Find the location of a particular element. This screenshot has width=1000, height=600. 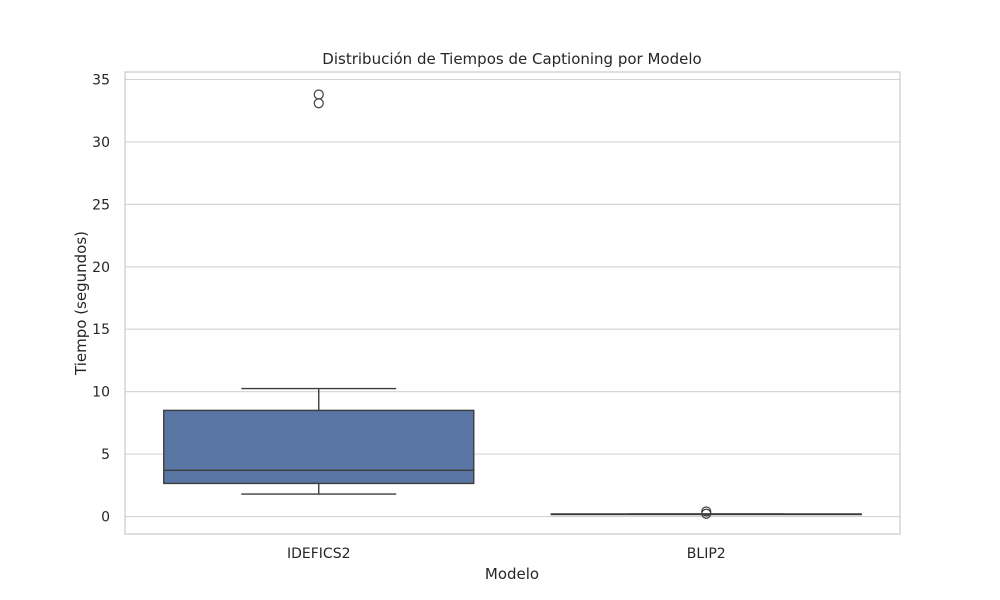

y-tick-label: 25 is located at coordinates (101, 205).